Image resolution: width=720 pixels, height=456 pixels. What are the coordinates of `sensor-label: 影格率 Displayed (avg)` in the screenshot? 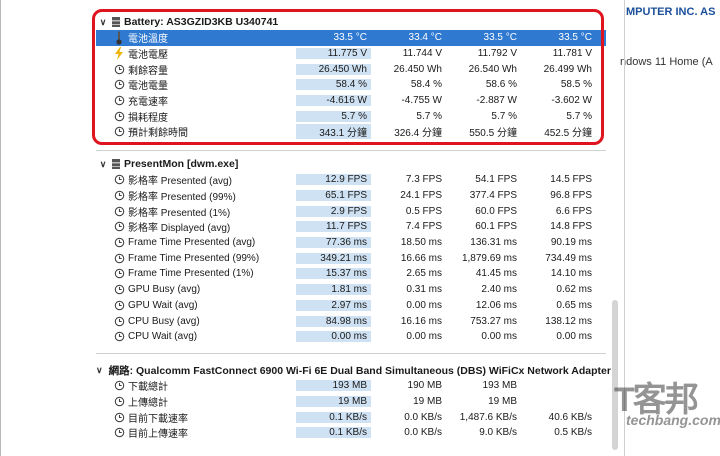 It's located at (179, 229).